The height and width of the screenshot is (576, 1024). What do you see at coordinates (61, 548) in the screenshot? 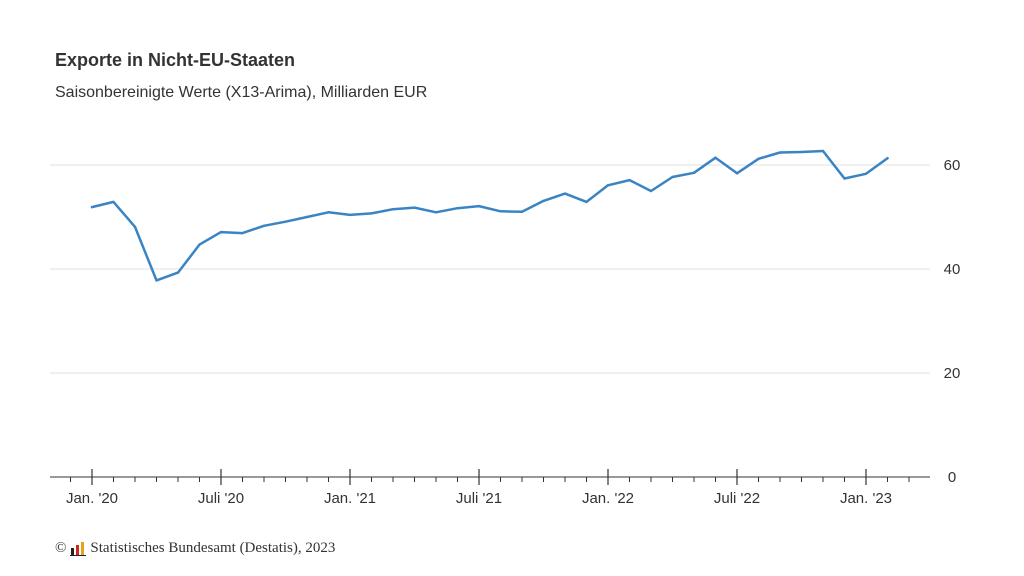
I see `copyright-symbol: ©` at bounding box center [61, 548].